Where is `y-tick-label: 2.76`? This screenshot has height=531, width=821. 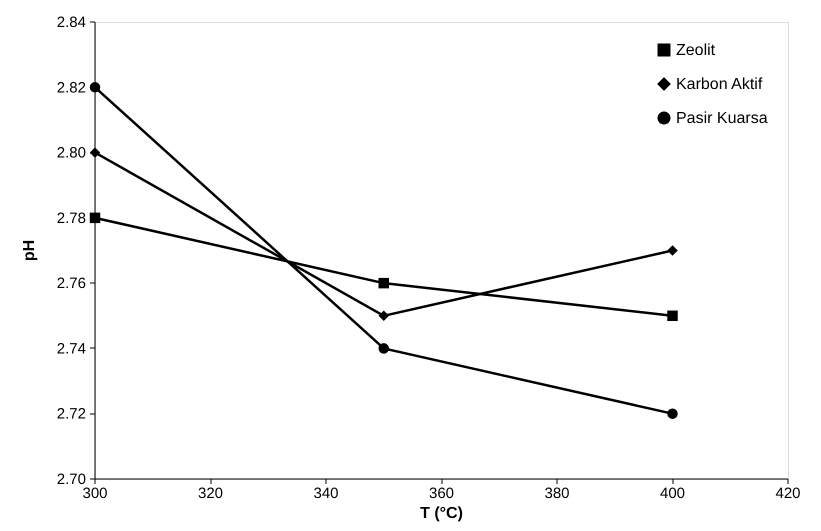
y-tick-label: 2.76 is located at coordinates (71, 283).